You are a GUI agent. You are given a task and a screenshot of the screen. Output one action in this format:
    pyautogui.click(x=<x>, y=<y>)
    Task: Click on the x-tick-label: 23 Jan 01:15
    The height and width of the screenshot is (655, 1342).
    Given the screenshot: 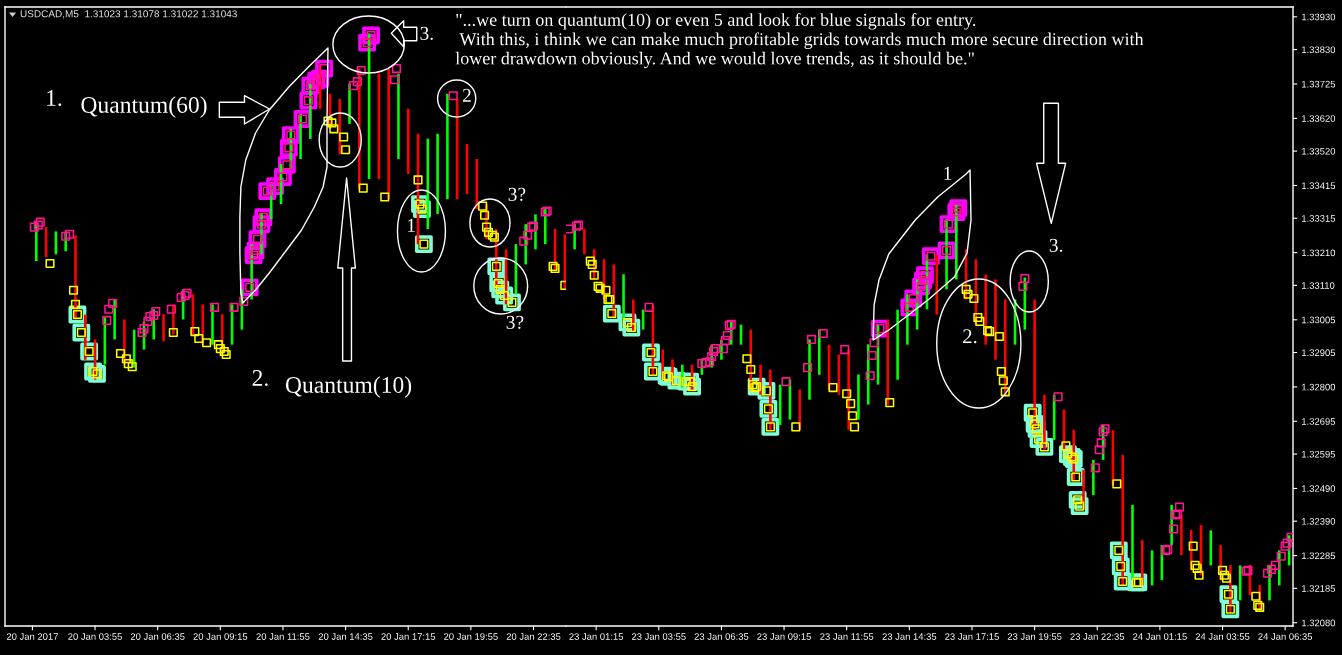 What is the action you would take?
    pyautogui.click(x=596, y=636)
    